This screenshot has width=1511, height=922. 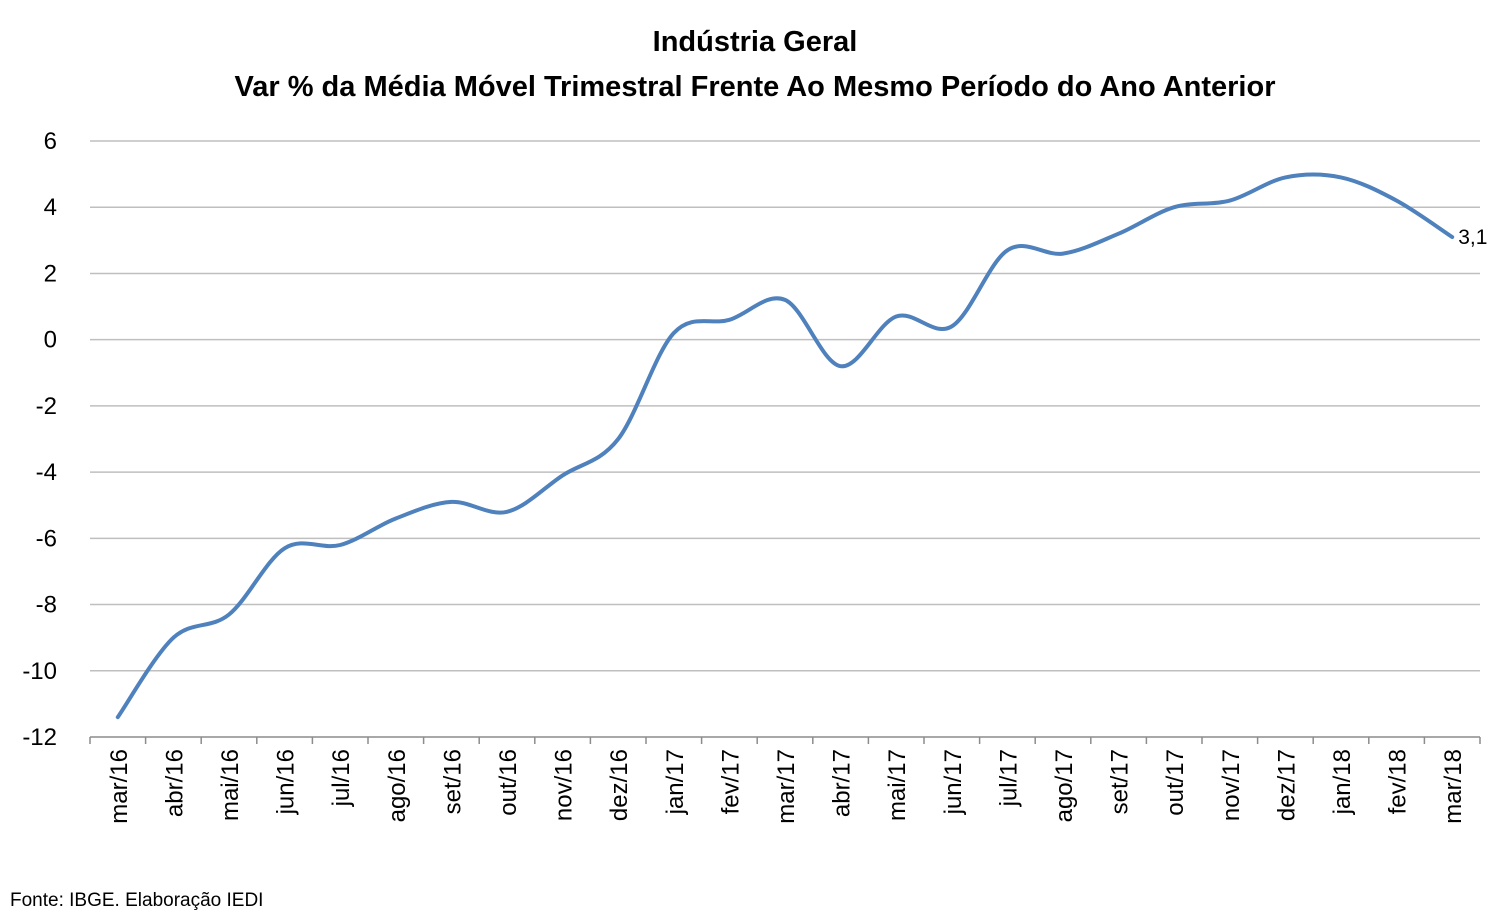 I want to click on data-label-last: 3,1, so click(x=1472, y=237).